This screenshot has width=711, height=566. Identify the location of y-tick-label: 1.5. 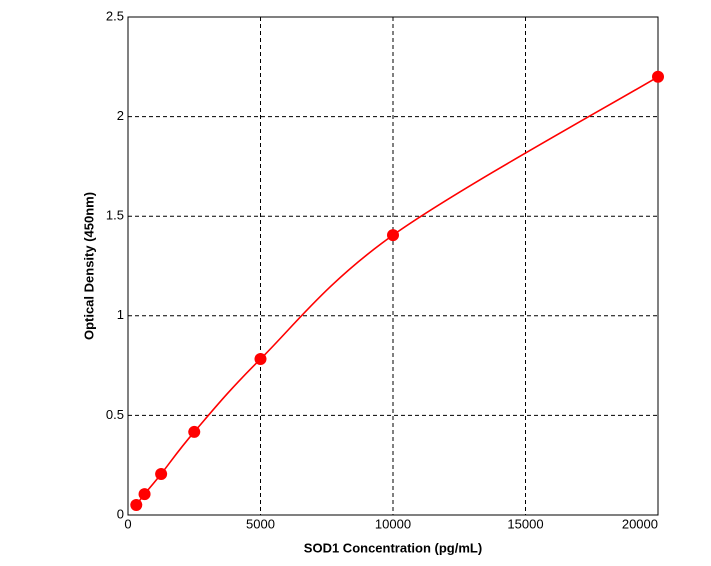
(115, 215).